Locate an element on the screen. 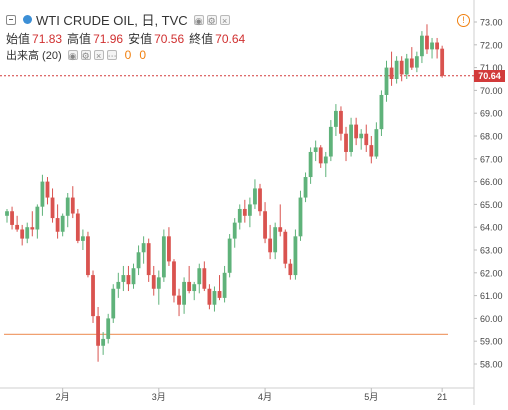  y-tick-label: 70.00 is located at coordinates (491, 91).